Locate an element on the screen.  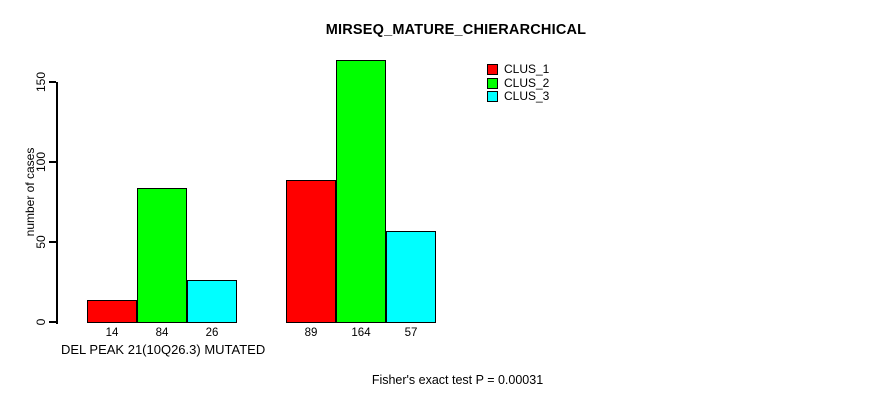
y-tick-label: 50 is located at coordinates (41, 242).